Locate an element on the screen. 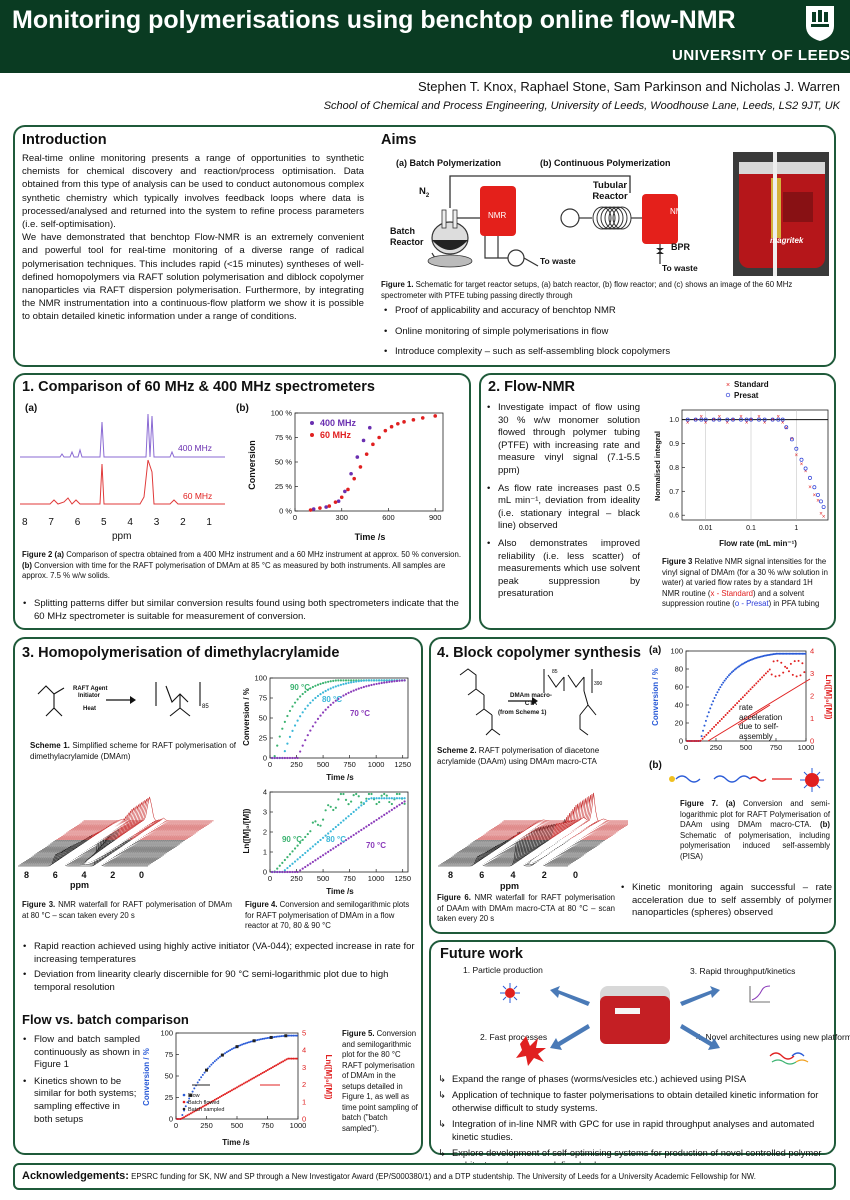 The image size is (850, 1200). waterfall-trace is located at coordinates (563, 810).